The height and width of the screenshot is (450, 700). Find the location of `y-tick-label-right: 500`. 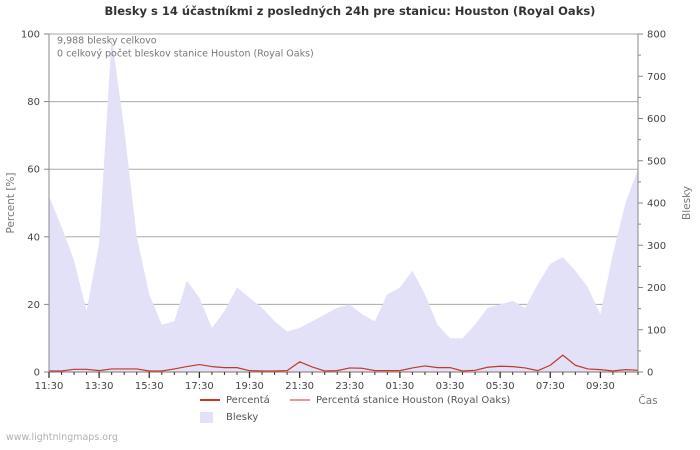

y-tick-label-right: 500 is located at coordinates (656, 161).